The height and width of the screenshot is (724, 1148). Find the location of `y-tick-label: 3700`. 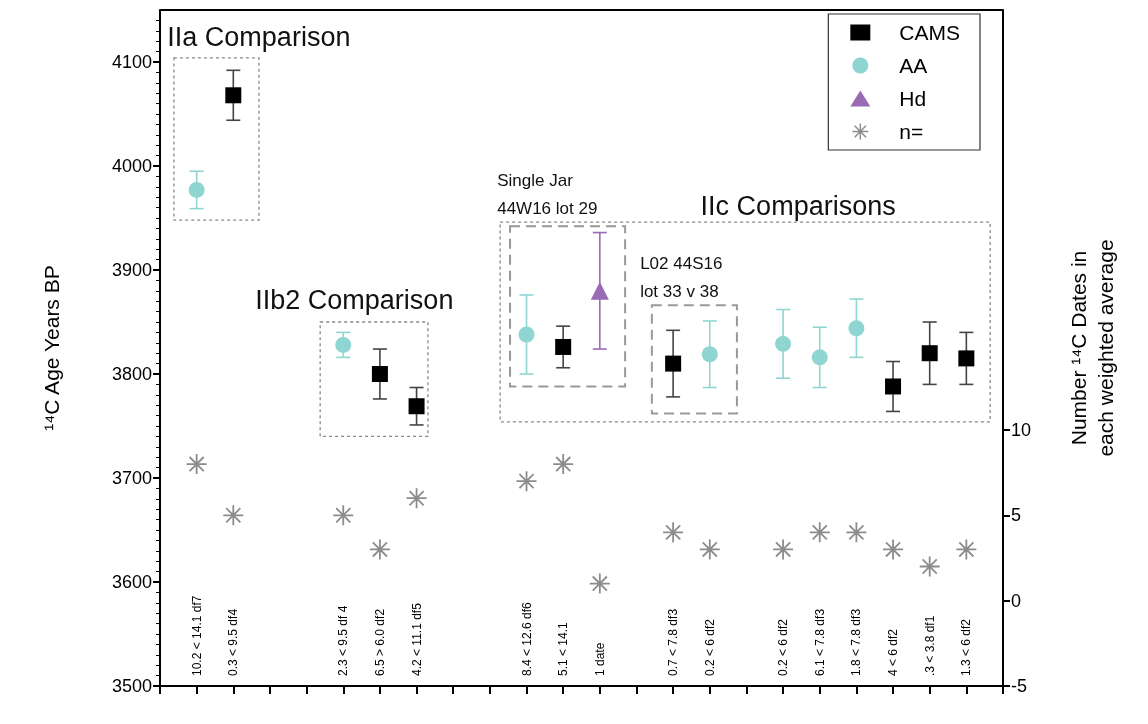

y-tick-label: 3700 is located at coordinates (131, 478).